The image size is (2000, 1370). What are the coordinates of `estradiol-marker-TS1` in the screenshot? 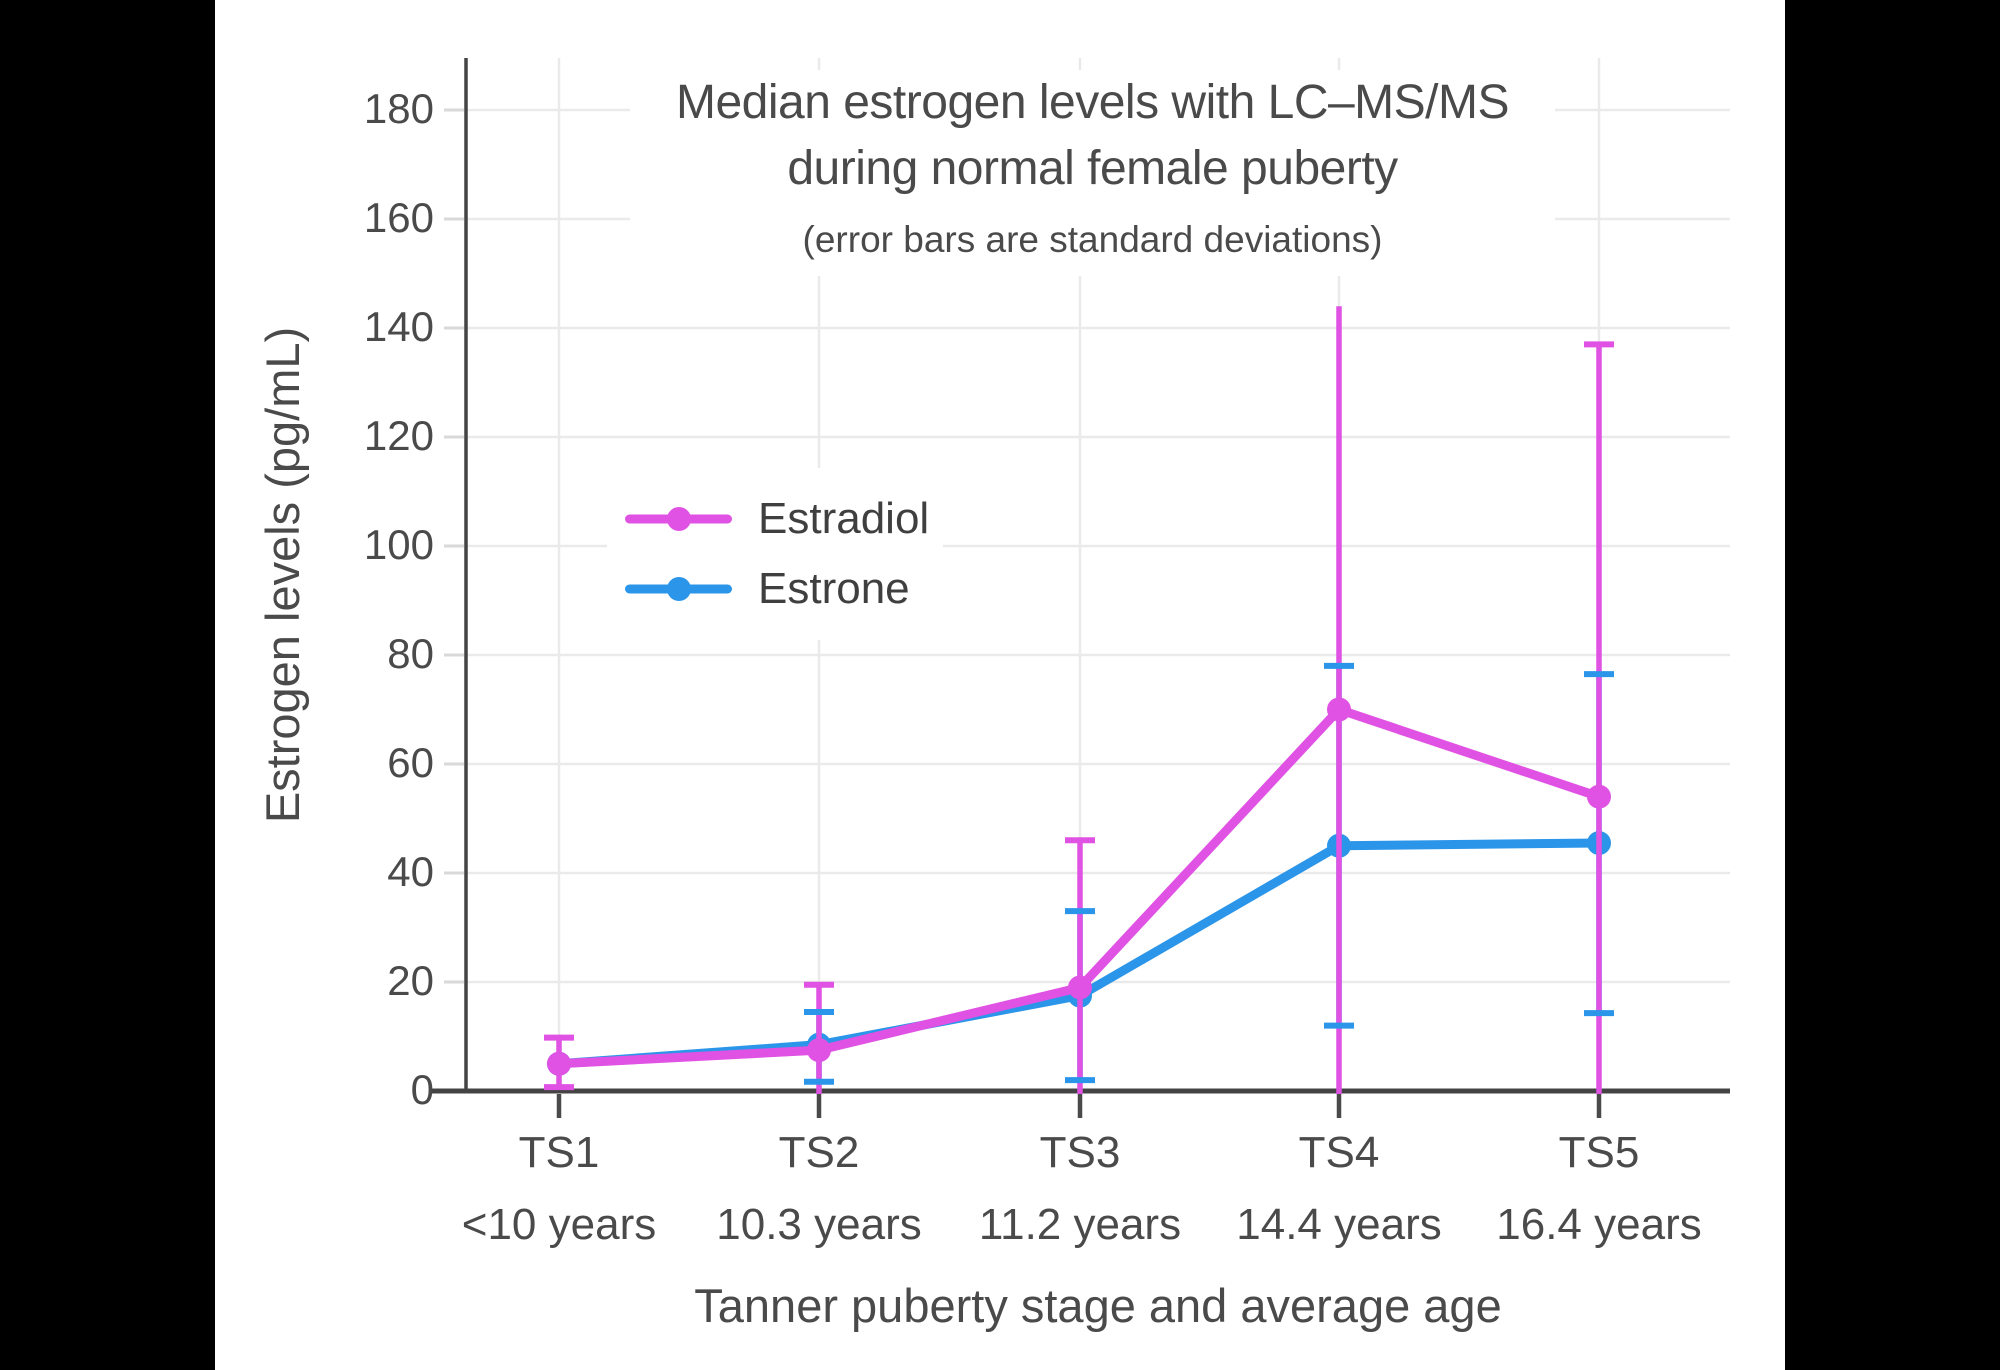 It's located at (559, 1063).